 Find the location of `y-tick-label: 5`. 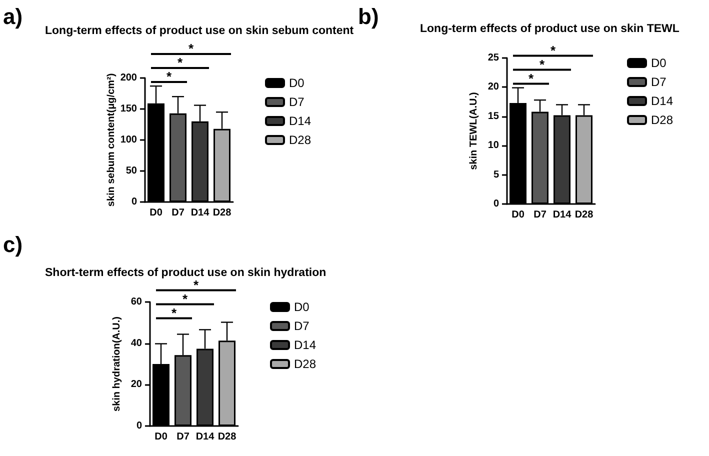

y-tick-label: 5 is located at coordinates (496, 174).